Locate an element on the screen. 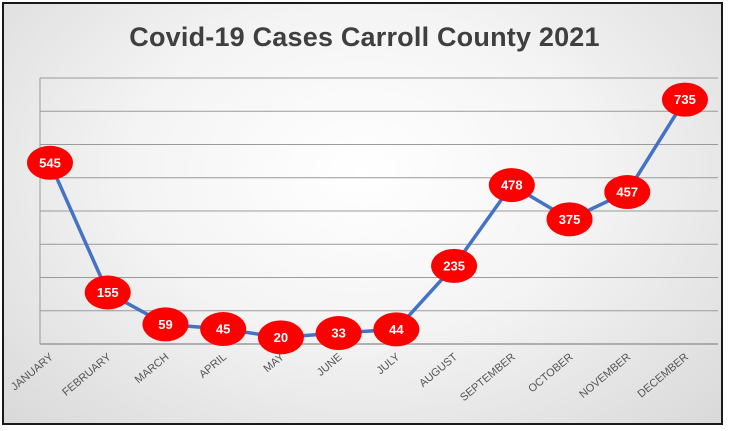  data-label: 457 is located at coordinates (627, 192).